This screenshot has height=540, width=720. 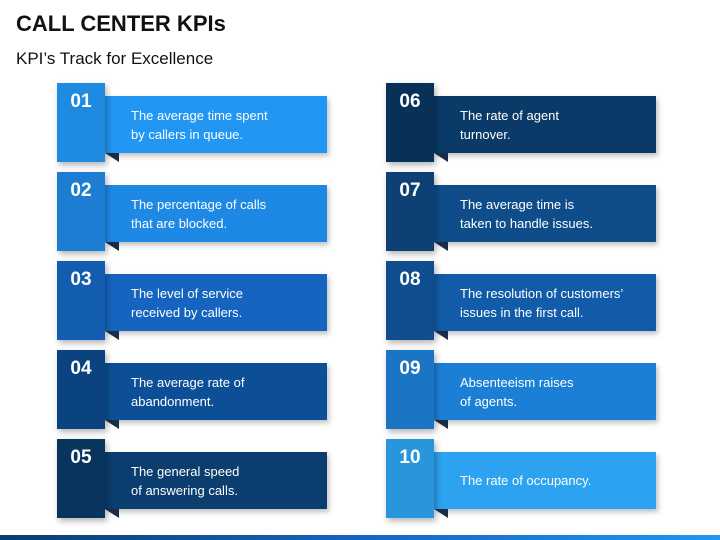 I want to click on kpi-card-06: 06 The rate of agent turnover., so click(x=526, y=123).